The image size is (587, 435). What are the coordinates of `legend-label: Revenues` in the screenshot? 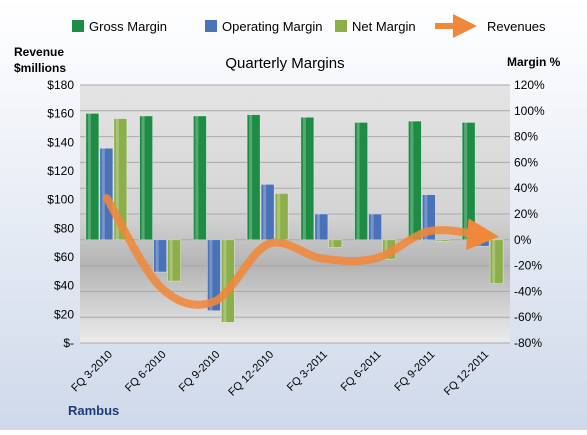 It's located at (516, 26).